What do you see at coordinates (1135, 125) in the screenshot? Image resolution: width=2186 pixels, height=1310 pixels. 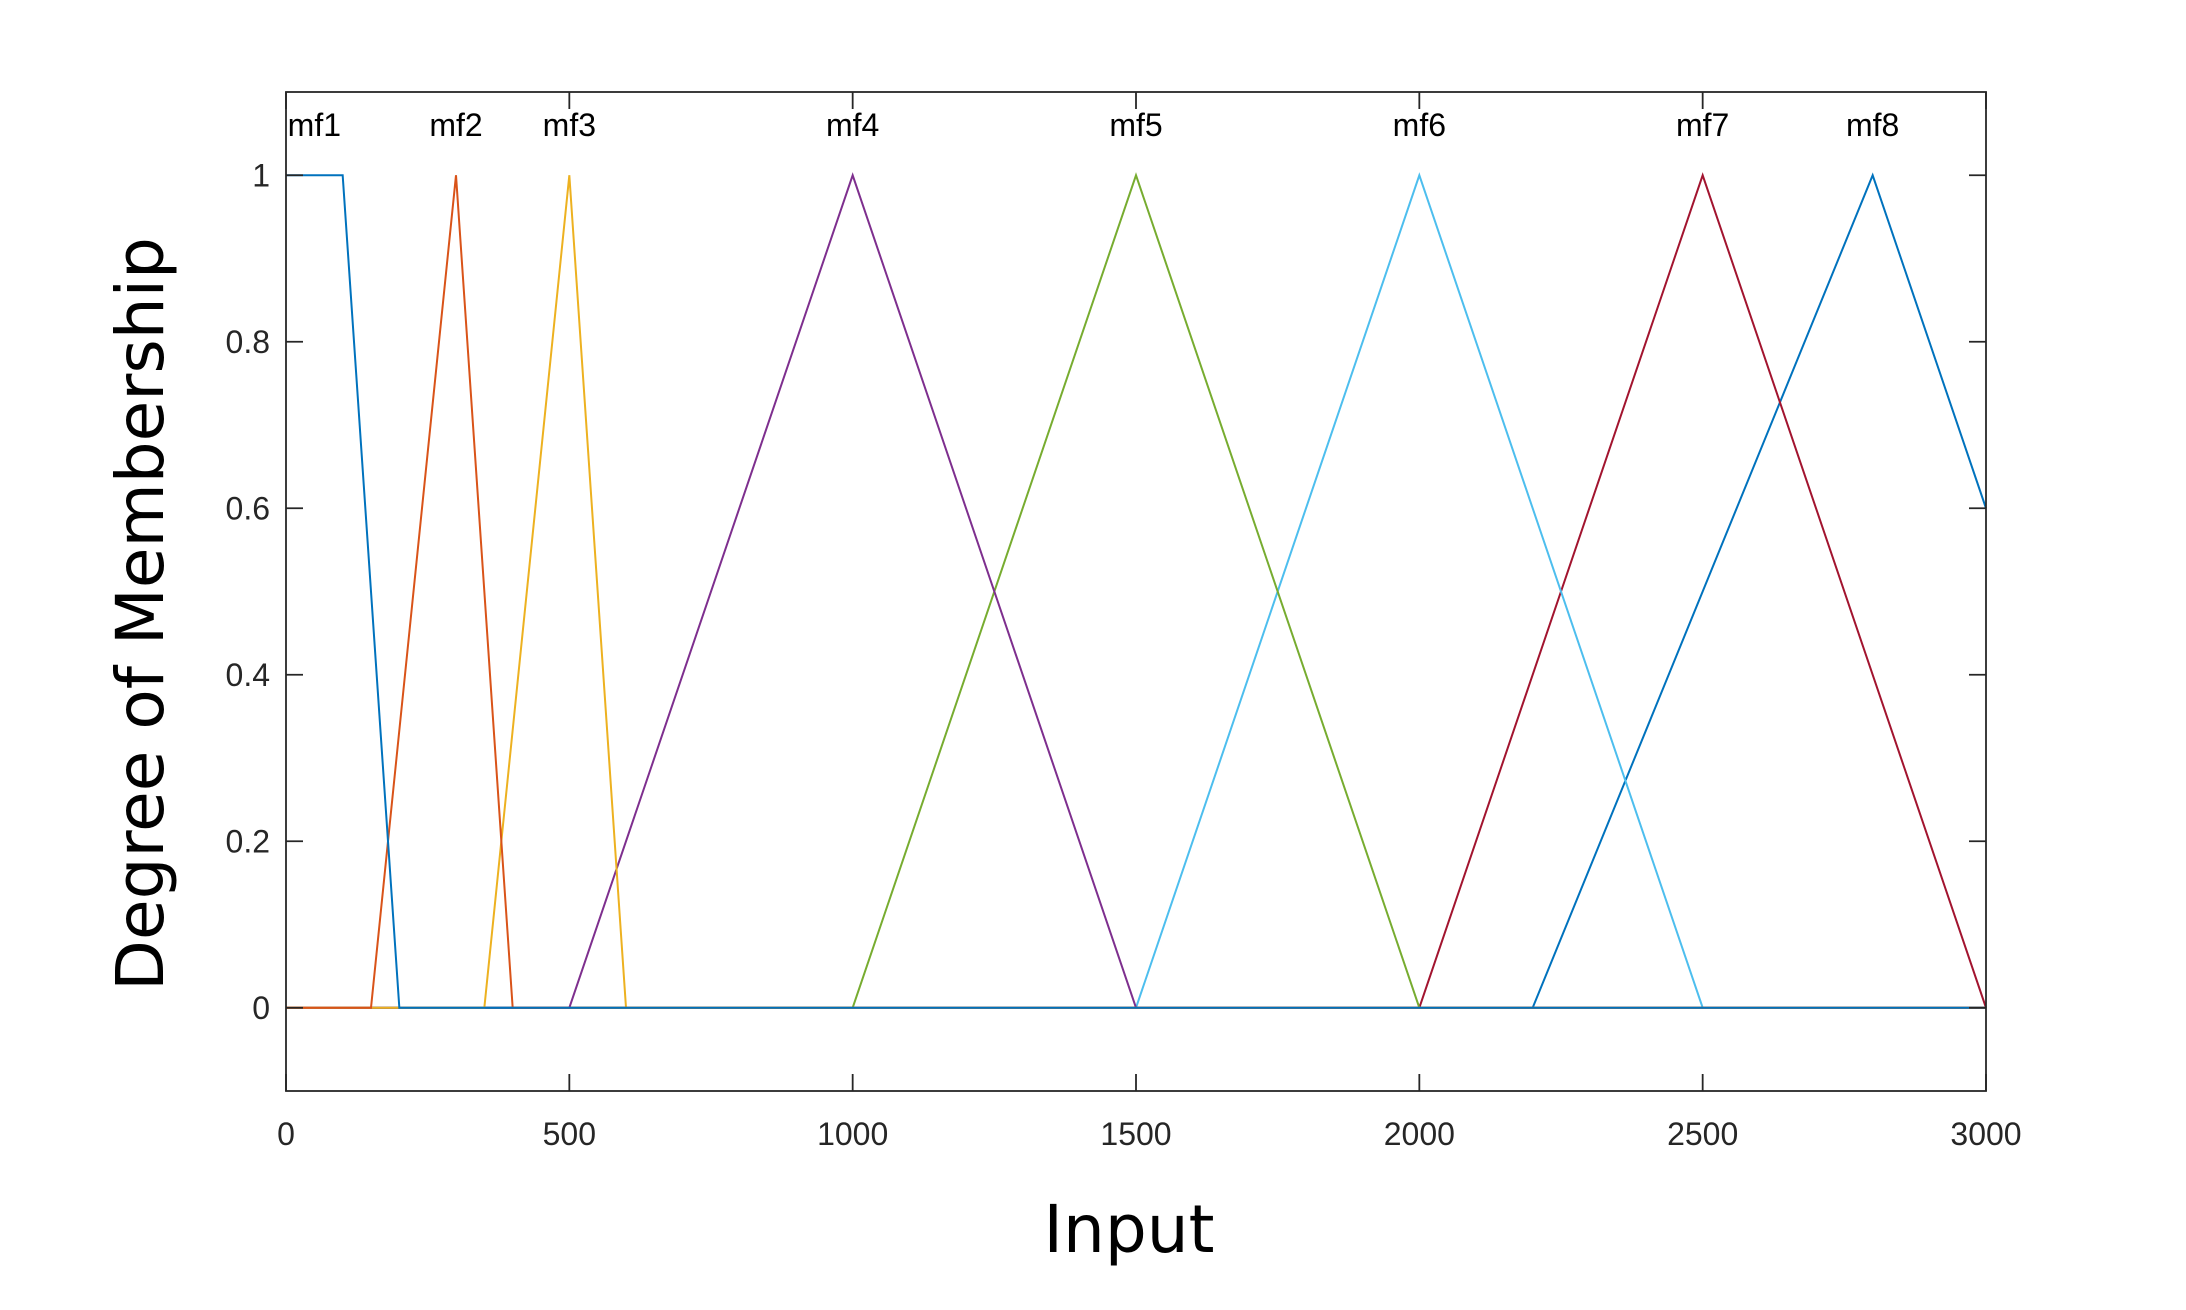 I see `series-label-mf5: mf5` at bounding box center [1135, 125].